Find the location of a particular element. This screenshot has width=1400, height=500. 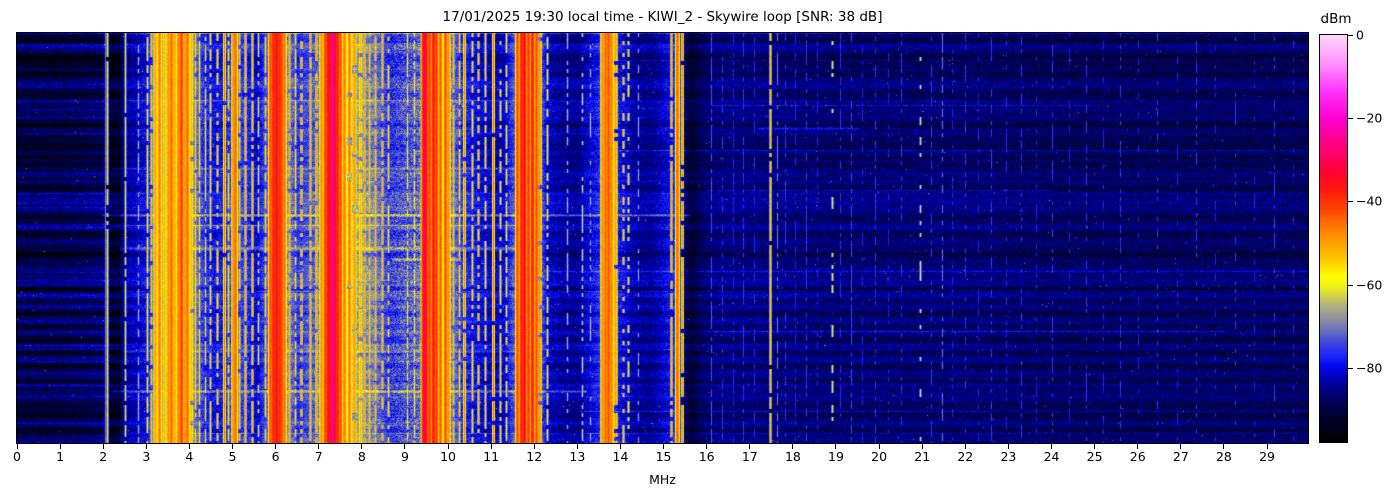

x-tick-label: 13 is located at coordinates (577, 456).